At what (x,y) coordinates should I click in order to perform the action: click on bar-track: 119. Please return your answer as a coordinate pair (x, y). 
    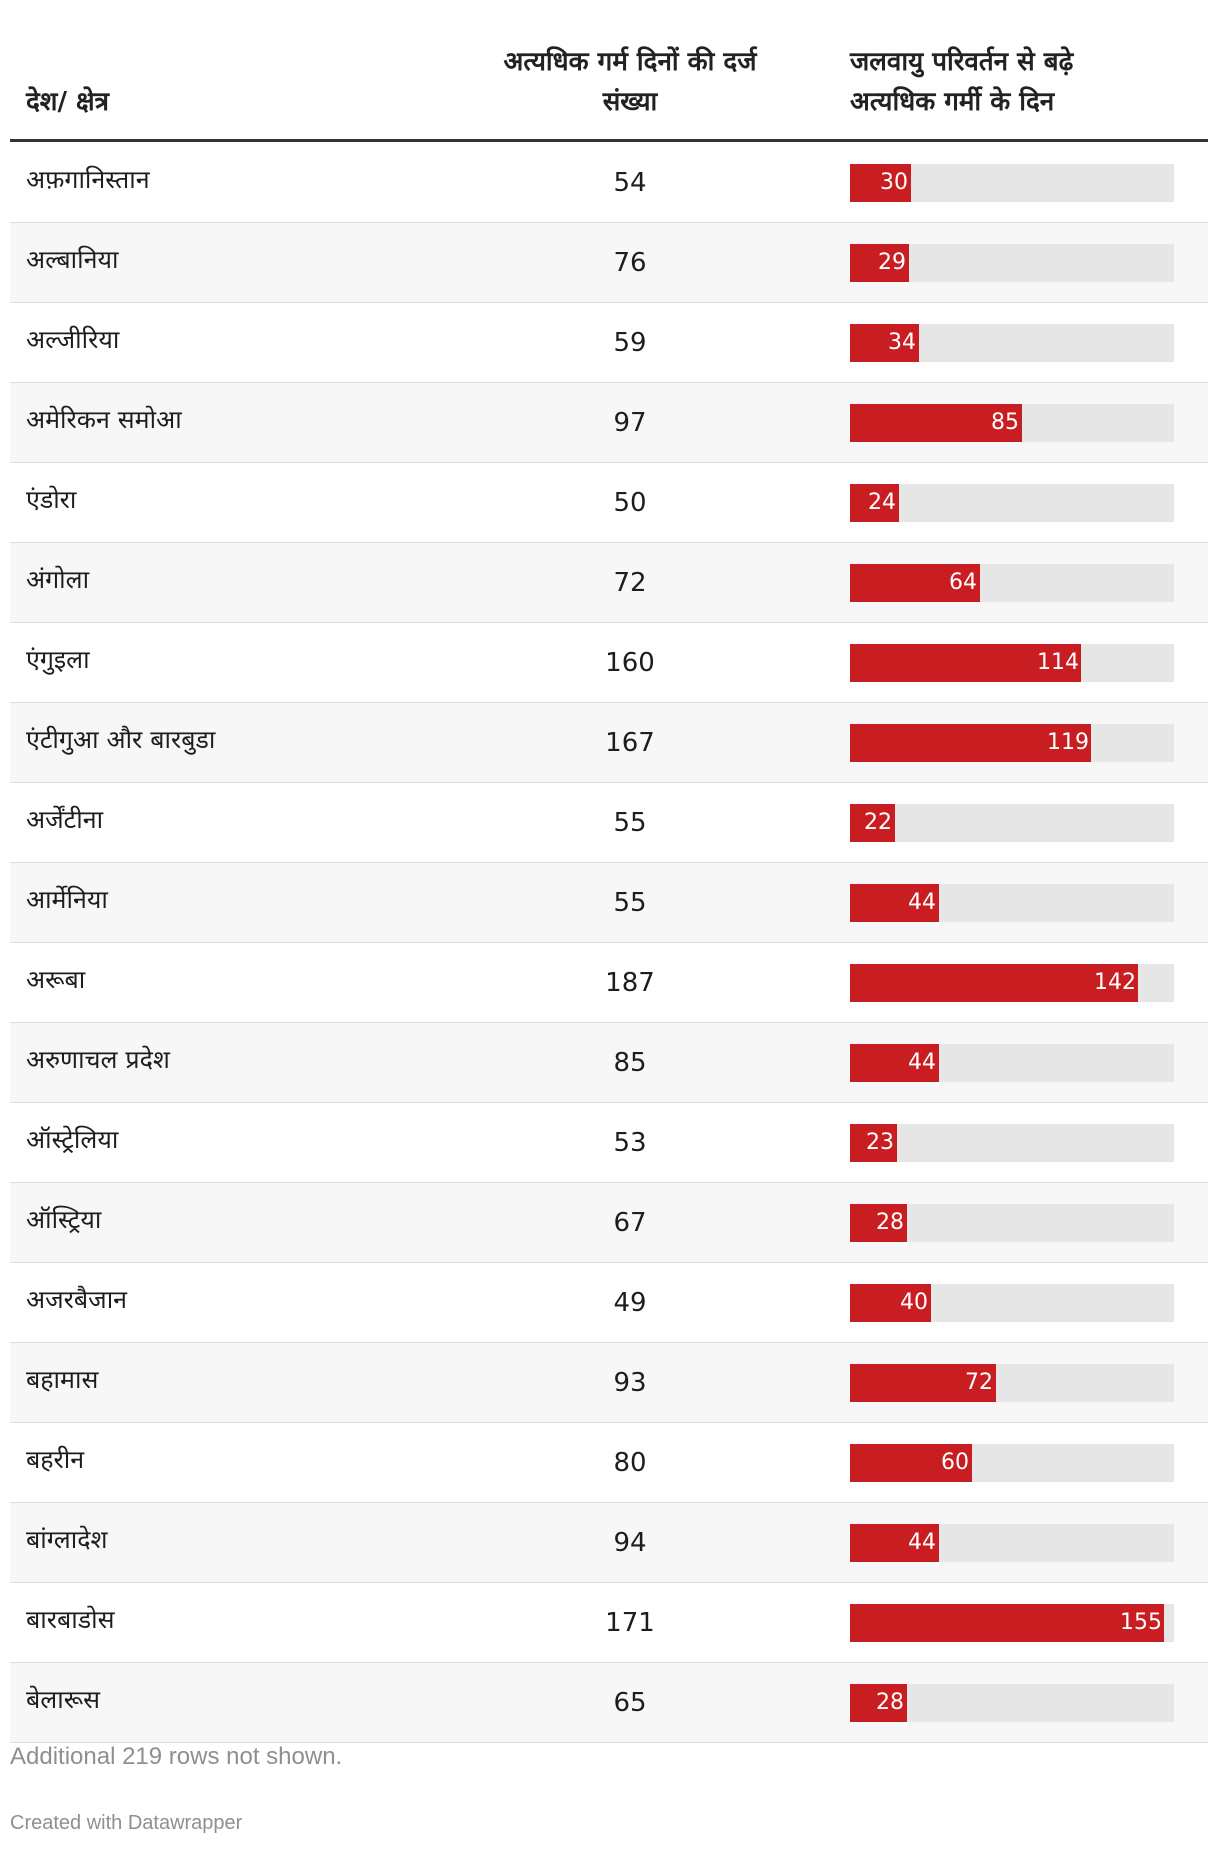
    Looking at the image, I should click on (1012, 743).